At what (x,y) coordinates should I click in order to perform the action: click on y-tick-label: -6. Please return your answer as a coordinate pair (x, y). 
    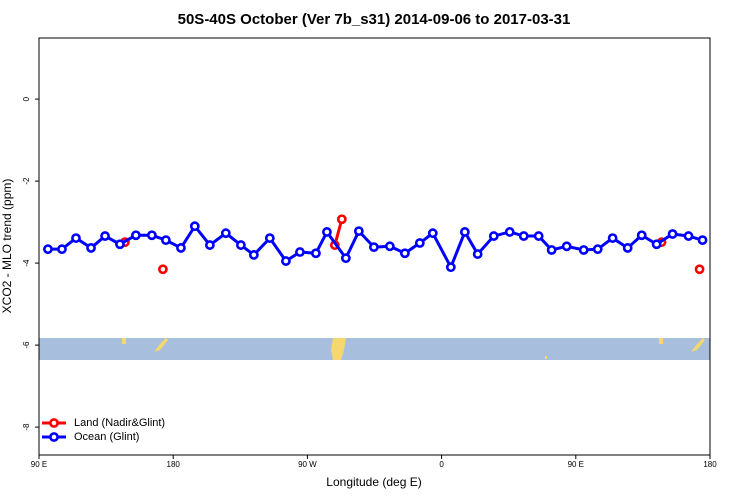
    Looking at the image, I should click on (26, 345).